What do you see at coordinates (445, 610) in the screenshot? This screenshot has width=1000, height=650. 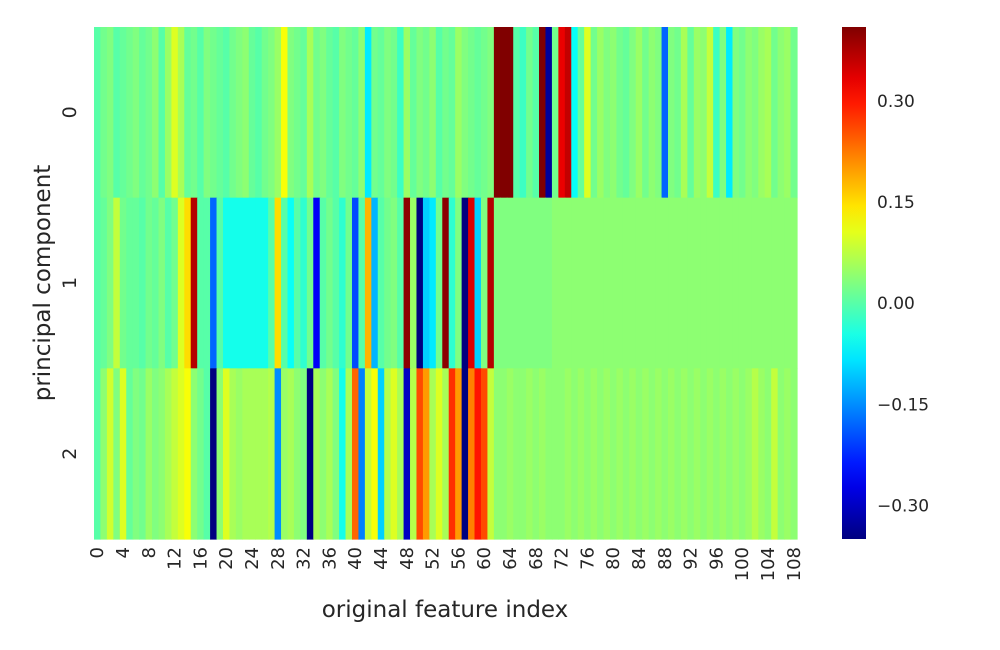 I see `x-axis-label: original feature index` at bounding box center [445, 610].